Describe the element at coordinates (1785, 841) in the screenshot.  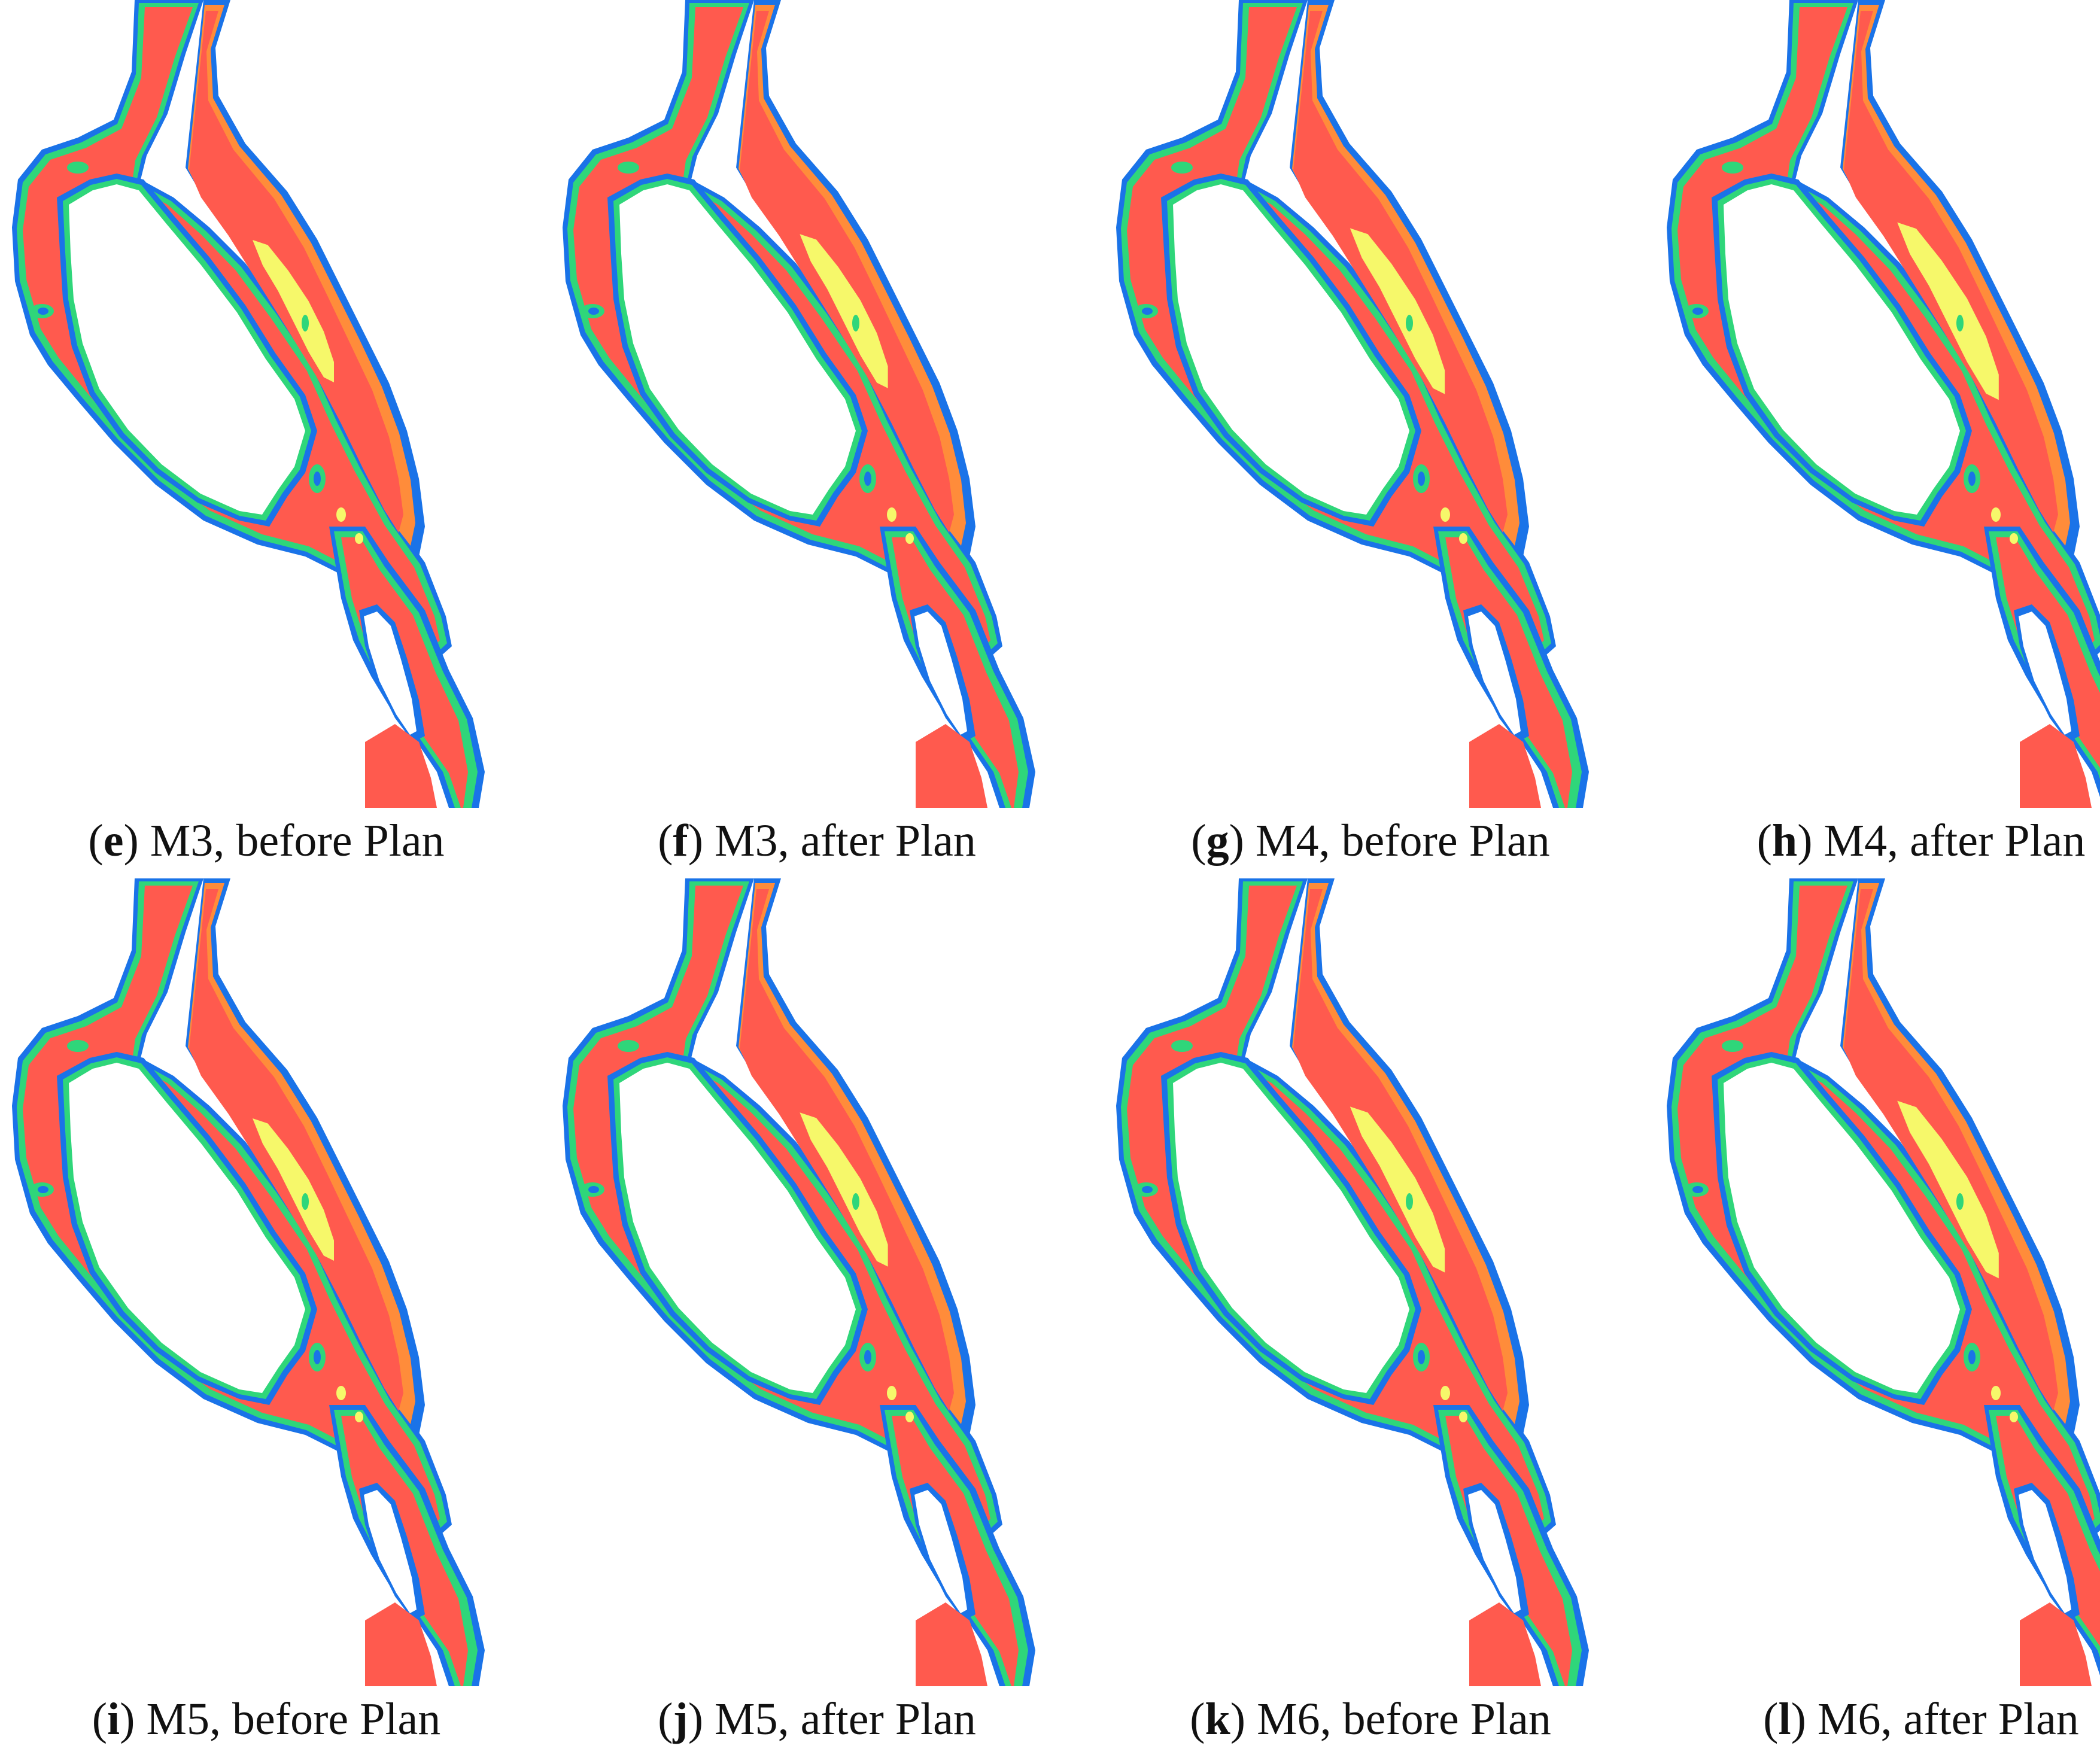
I see `panel-letter: h` at that location.